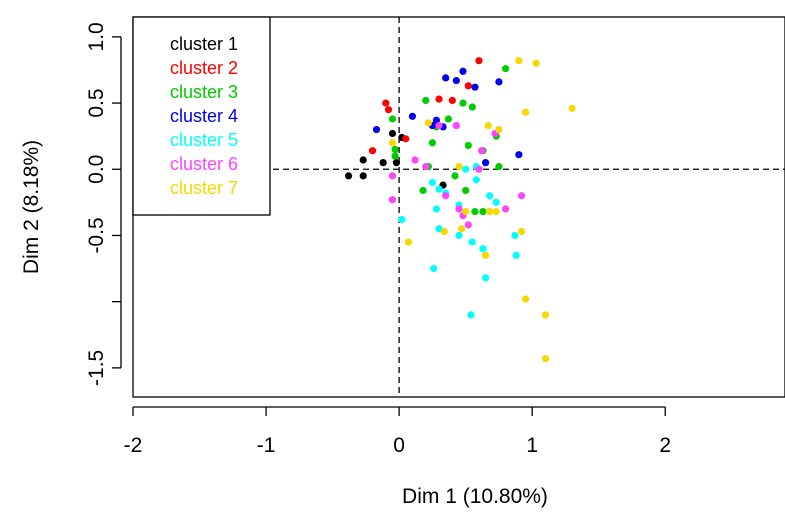 The height and width of the screenshot is (523, 785). Describe the element at coordinates (133, 445) in the screenshot. I see `x-tick-label: -2` at that location.